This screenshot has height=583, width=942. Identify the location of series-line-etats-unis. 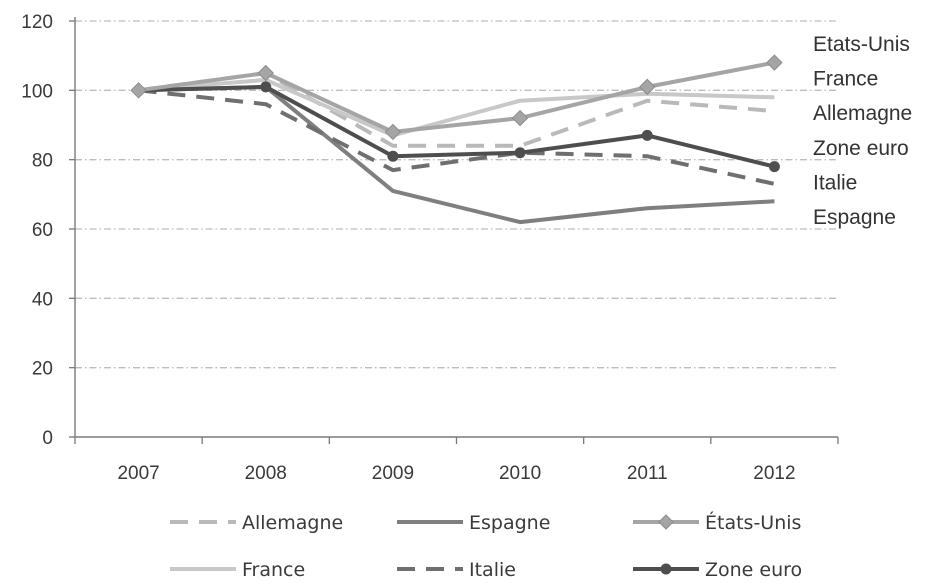
(456, 97).